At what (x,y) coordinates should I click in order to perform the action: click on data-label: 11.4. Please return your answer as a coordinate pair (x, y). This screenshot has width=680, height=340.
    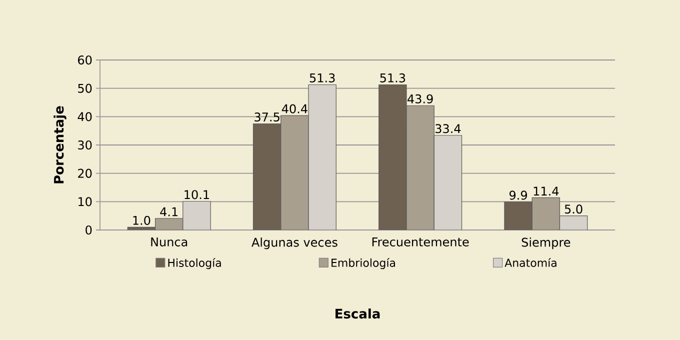
    Looking at the image, I should click on (546, 191).